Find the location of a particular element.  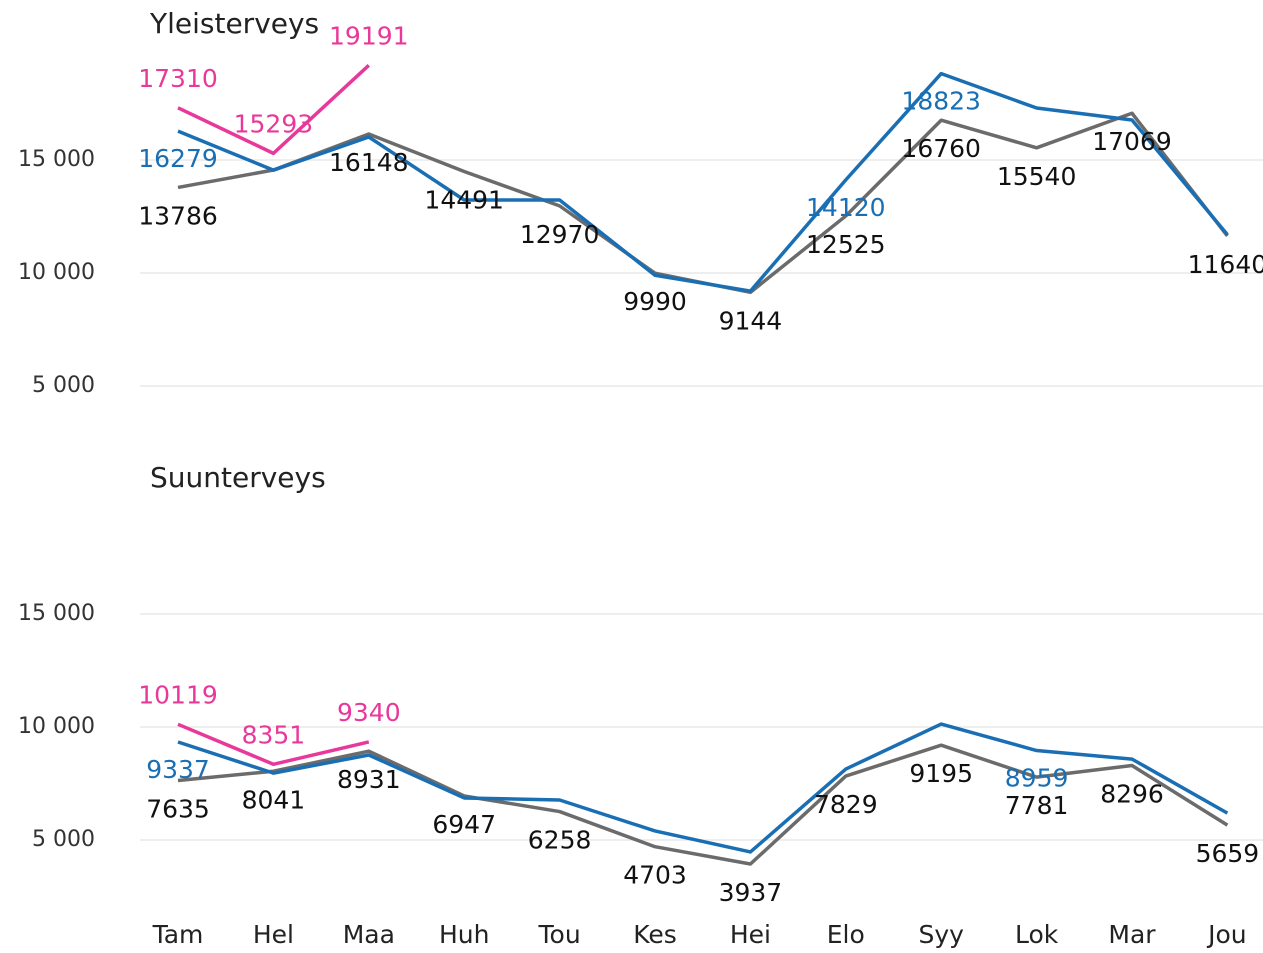

data-label: 17069 is located at coordinates (1132, 141).